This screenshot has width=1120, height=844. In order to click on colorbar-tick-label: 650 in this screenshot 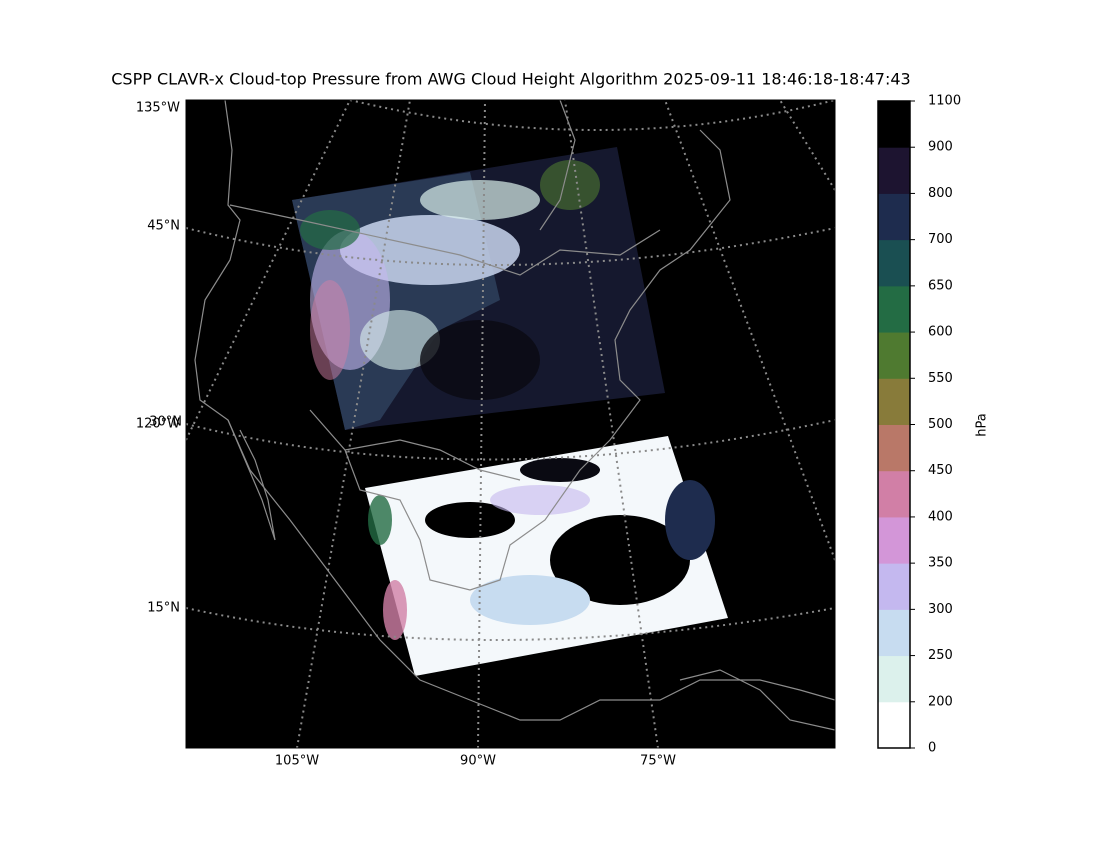, I will do `click(940, 285)`.